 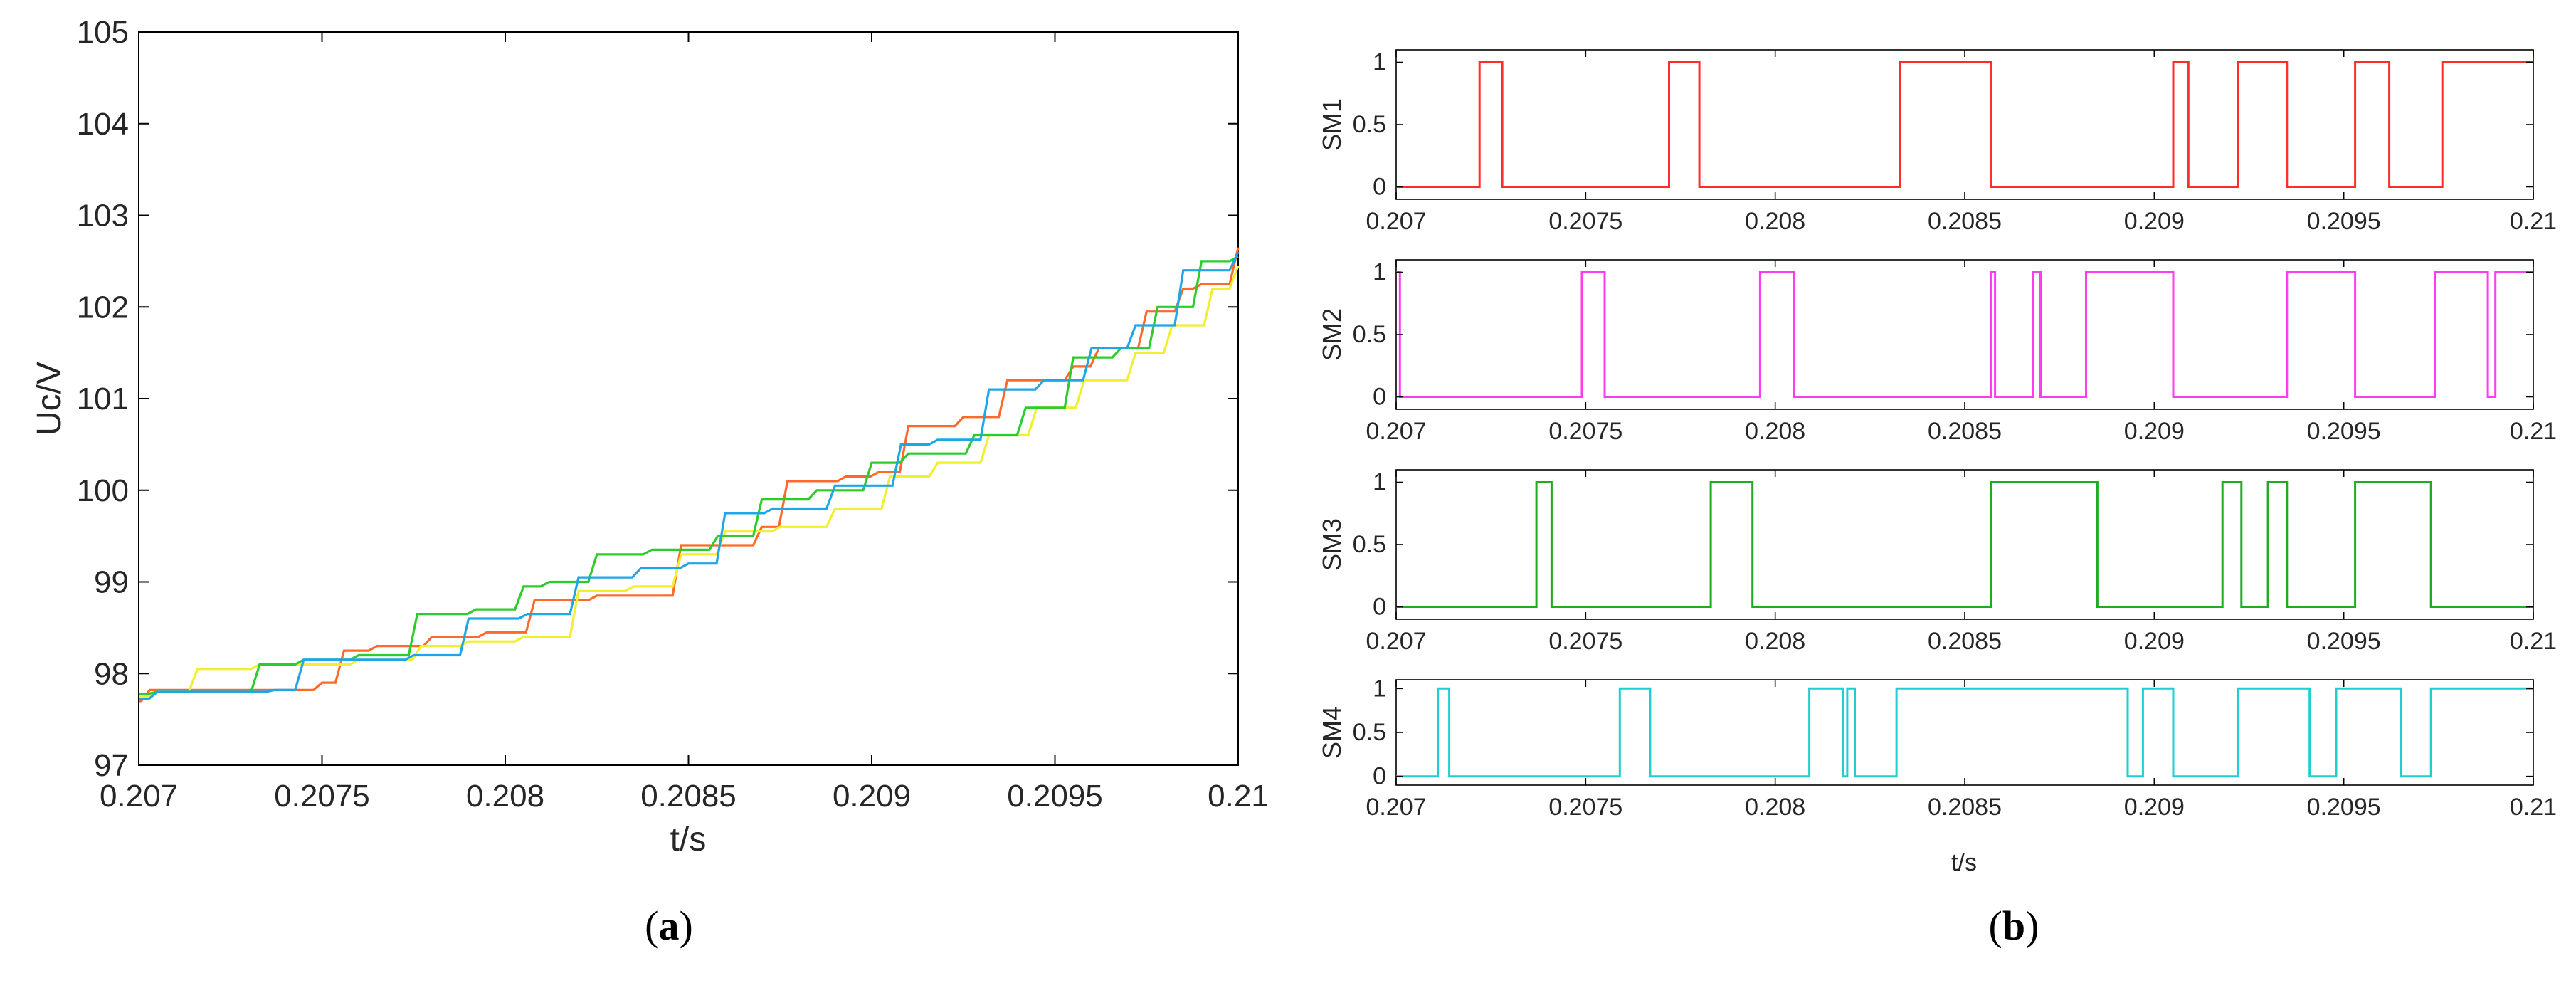 What do you see at coordinates (1331, 544) in the screenshot?
I see `y-axis-label-sm3: SM3` at bounding box center [1331, 544].